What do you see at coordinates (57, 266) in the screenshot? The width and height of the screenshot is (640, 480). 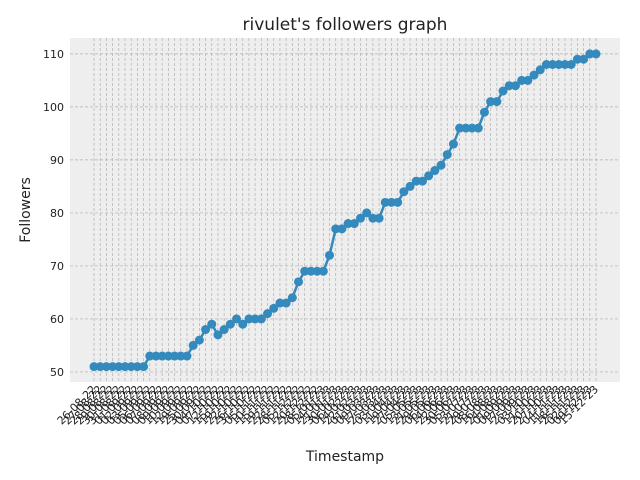 I see `y-tick-label: 70` at bounding box center [57, 266].